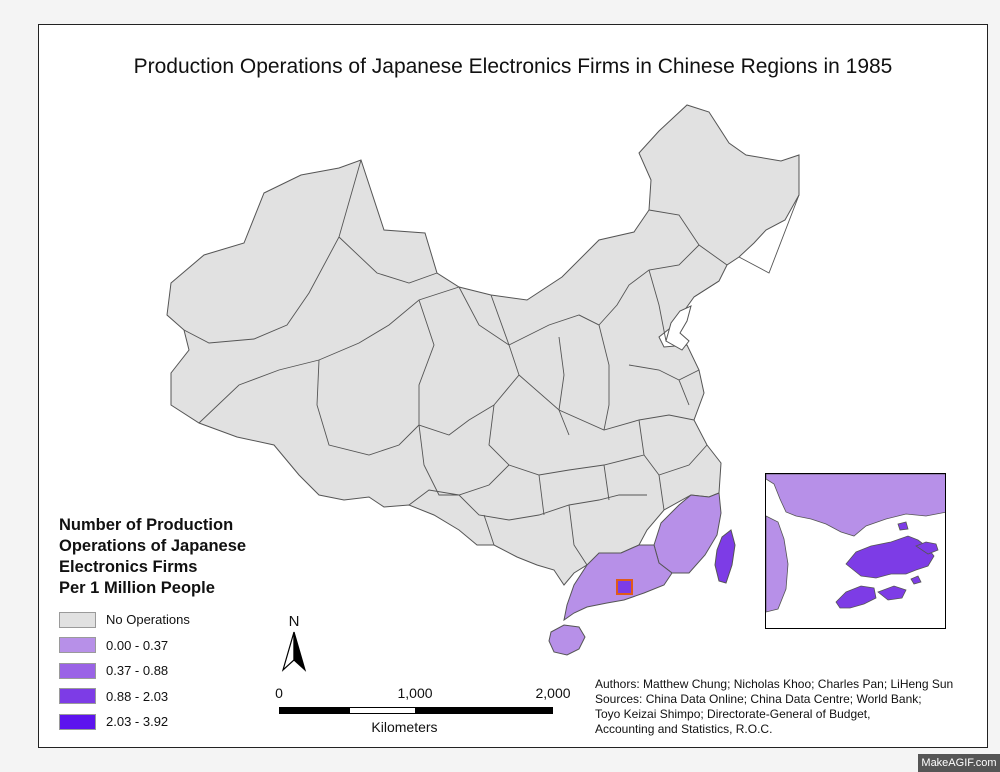 The height and width of the screenshot is (772, 1000). I want to click on hong-kong-inset-map, so click(855, 543).